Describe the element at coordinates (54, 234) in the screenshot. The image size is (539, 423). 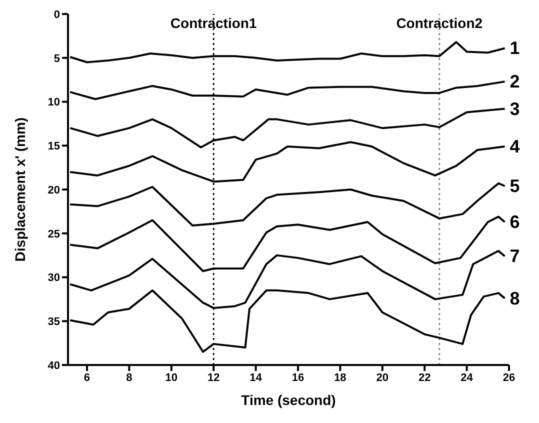
I see `y-tick-label: 25` at that location.